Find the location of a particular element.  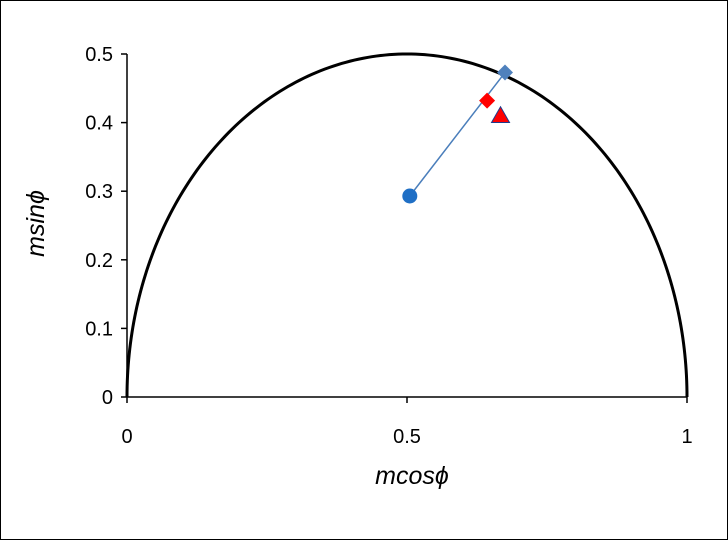

y-ticks: 0 0.1 0.2 0.3 0.4 0.5 is located at coordinates (106, 226).